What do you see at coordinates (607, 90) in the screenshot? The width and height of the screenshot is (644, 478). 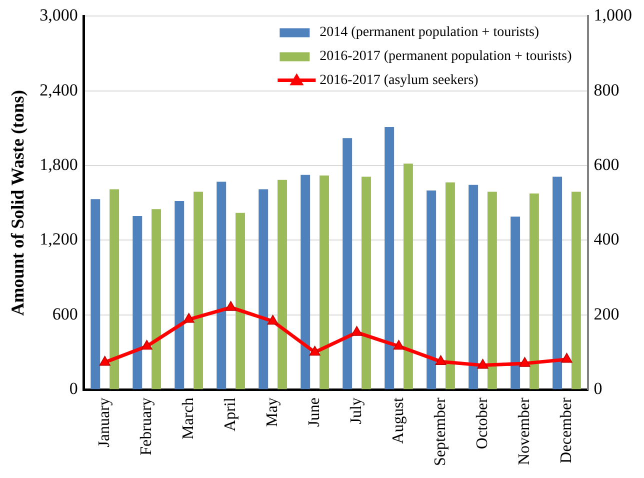 I see `y2-tick-label: 800` at bounding box center [607, 90].